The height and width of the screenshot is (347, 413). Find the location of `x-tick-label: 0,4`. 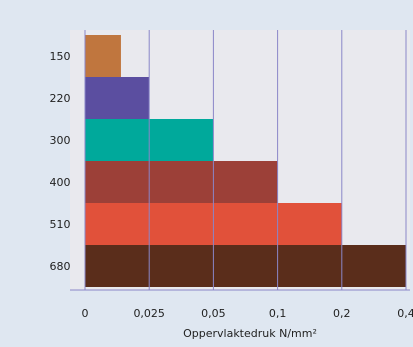

x-tick-label: 0,4 is located at coordinates (405, 313).